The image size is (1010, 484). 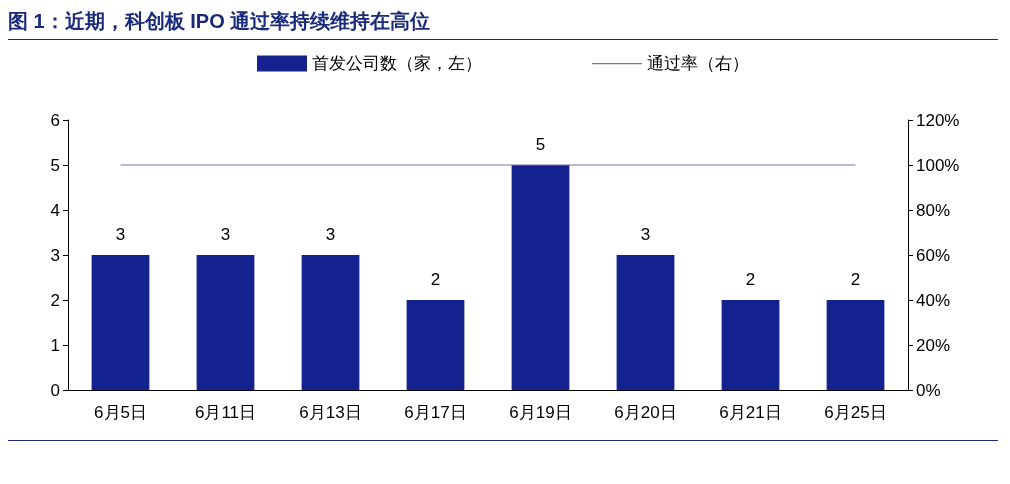 I want to click on y-tick-label: 0, so click(x=55, y=390).